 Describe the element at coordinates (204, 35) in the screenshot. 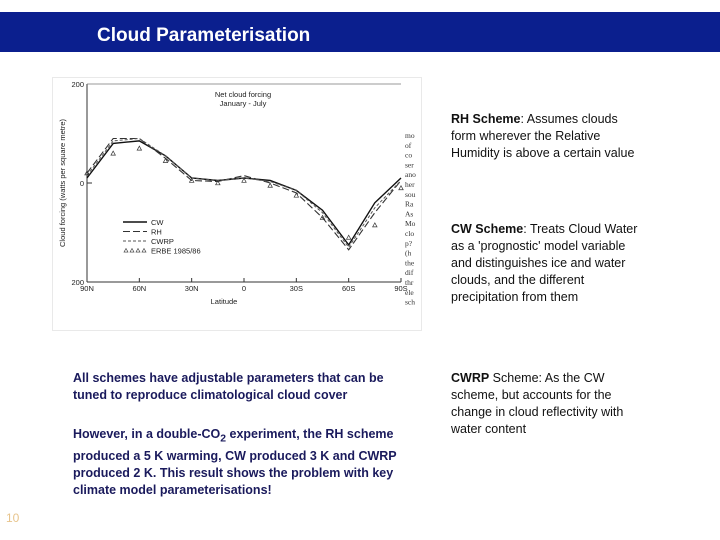

I see `page-title: Cloud Parameterisation` at that location.